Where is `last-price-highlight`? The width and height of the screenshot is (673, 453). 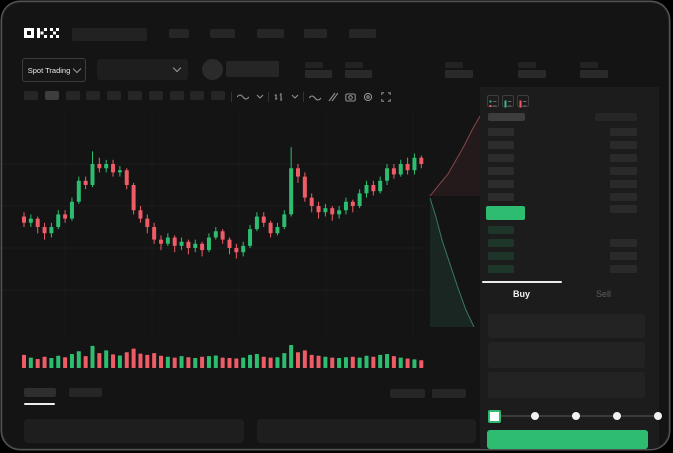
last-price-highlight is located at coordinates (505, 213).